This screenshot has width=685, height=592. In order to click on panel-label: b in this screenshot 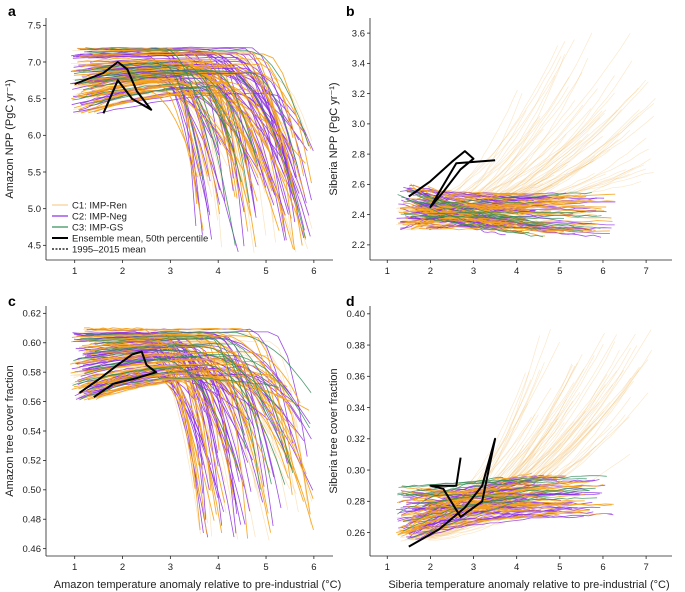, I will do `click(350, 11)`.